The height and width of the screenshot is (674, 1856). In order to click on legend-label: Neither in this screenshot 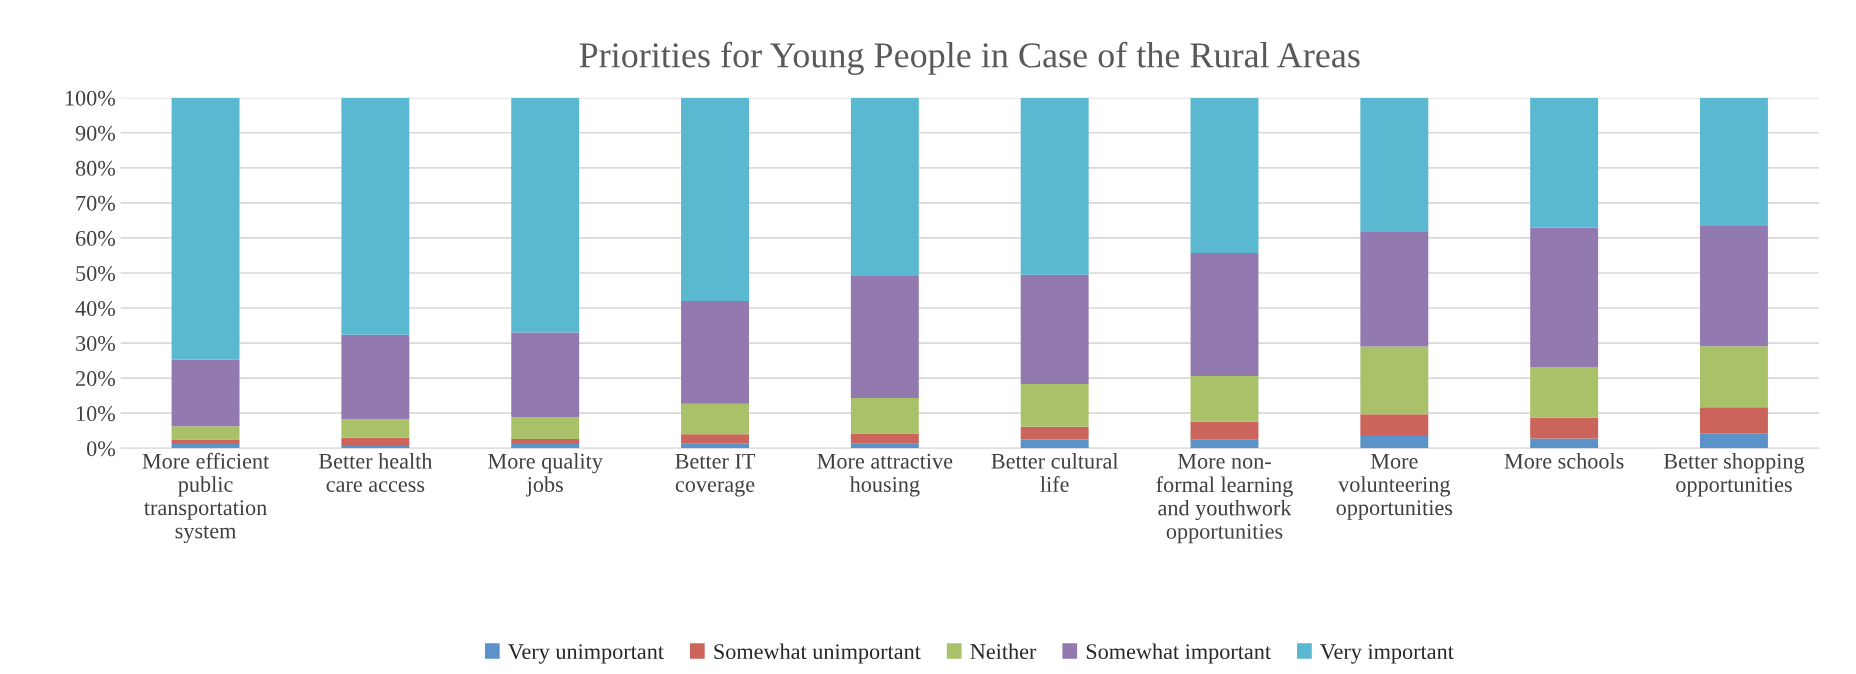, I will do `click(1003, 651)`.